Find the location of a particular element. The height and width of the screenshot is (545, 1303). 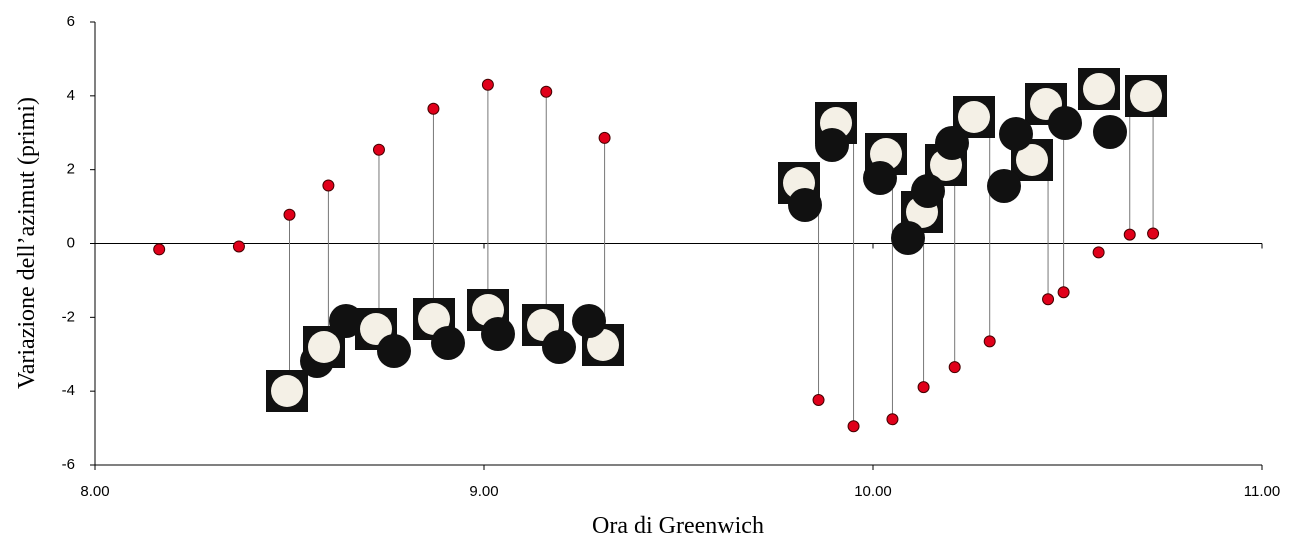

y-tick-label: -6 is located at coordinates (68, 464).